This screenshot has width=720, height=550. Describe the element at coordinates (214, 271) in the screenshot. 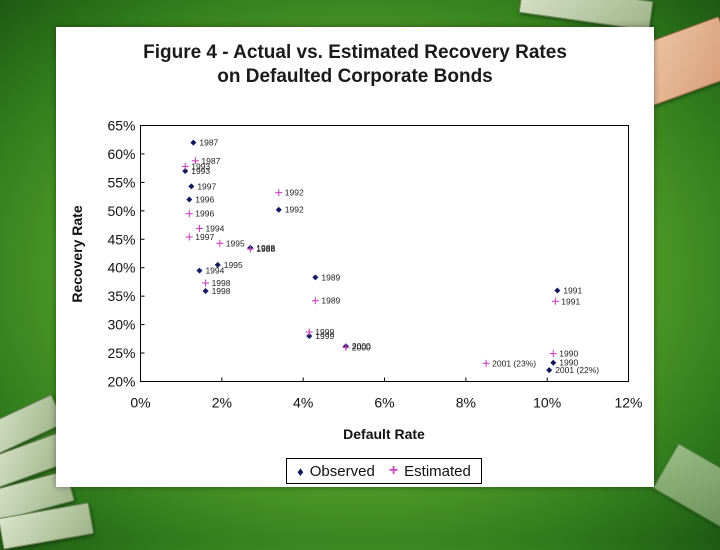

I see `observed-point-label: 1994` at that location.